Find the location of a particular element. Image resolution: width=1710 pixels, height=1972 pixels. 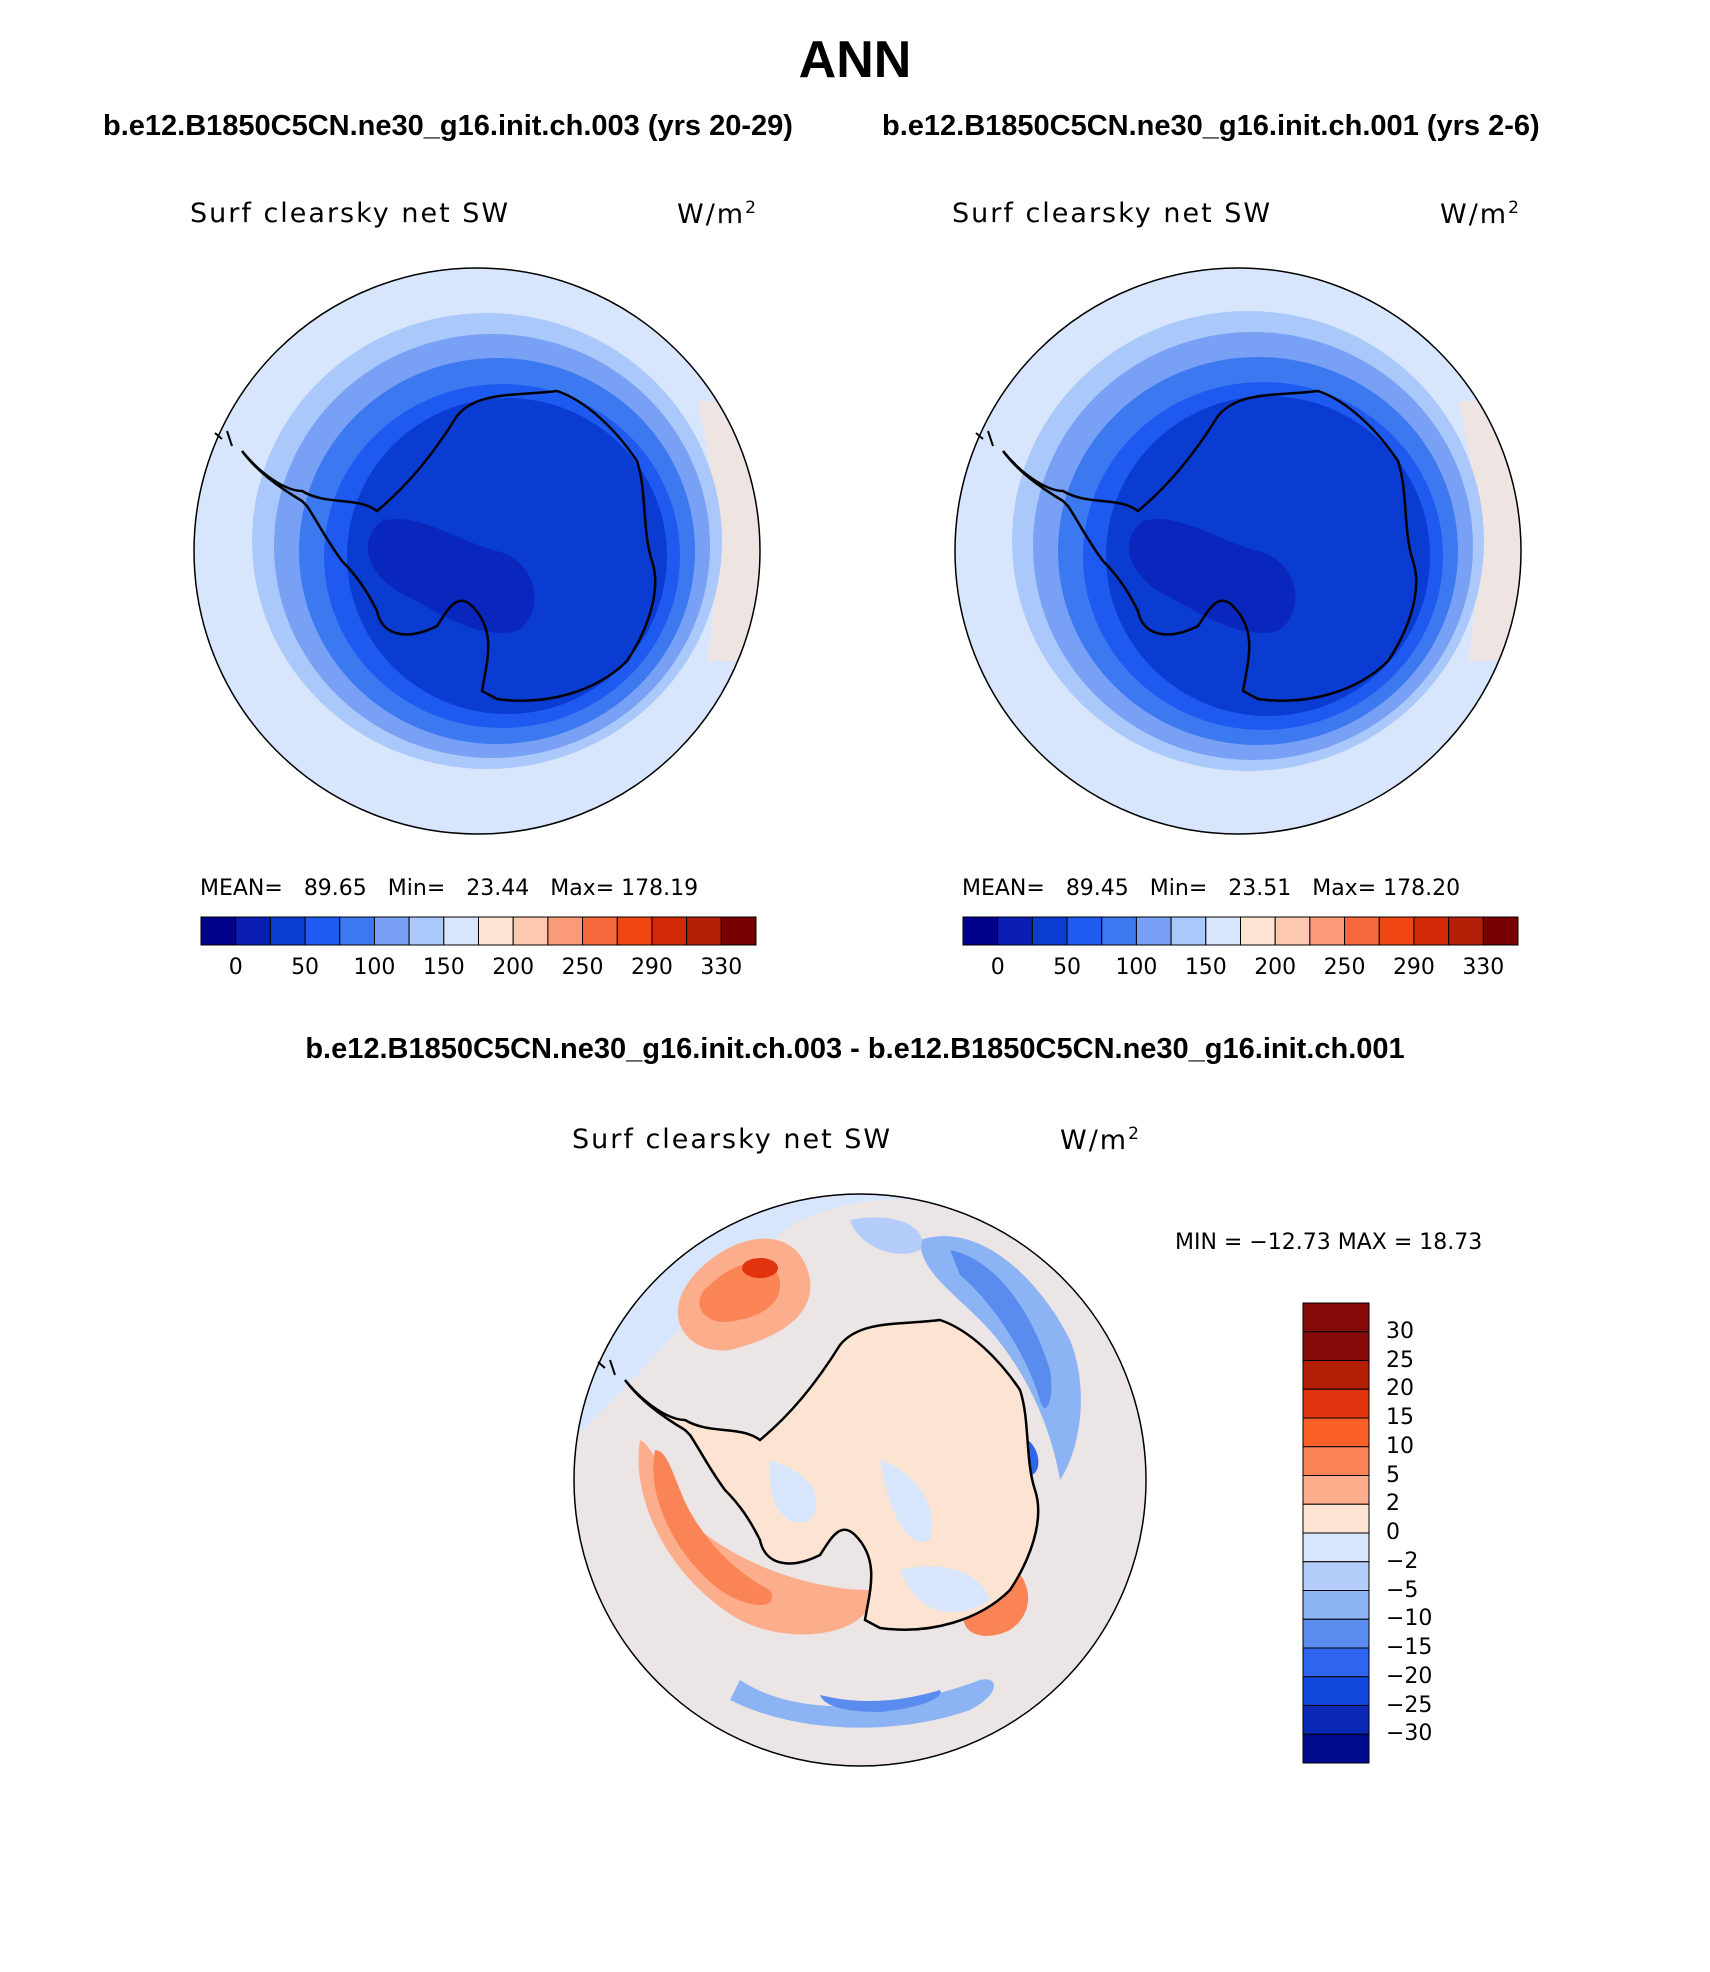

right-polar-map is located at coordinates (1238, 551).